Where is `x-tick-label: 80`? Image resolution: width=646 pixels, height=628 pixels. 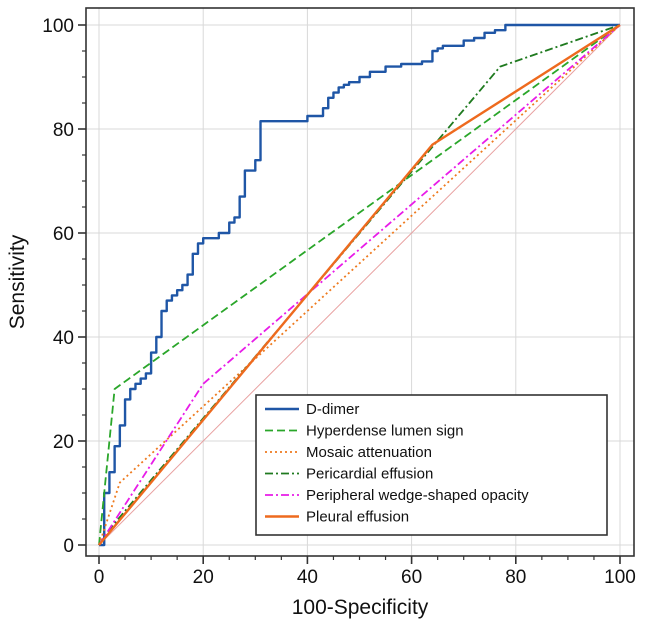 x-tick-label: 80 is located at coordinates (515, 577).